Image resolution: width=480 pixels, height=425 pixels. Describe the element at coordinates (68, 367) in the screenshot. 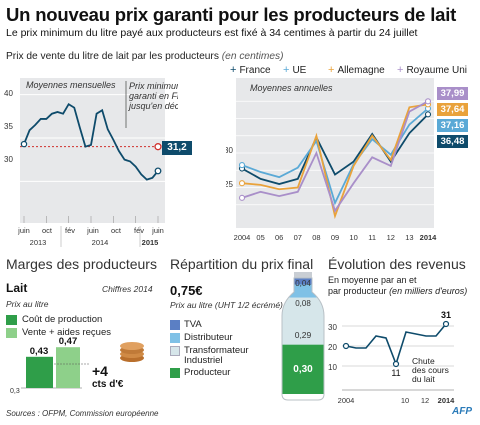

I see `bar-sales` at that location.